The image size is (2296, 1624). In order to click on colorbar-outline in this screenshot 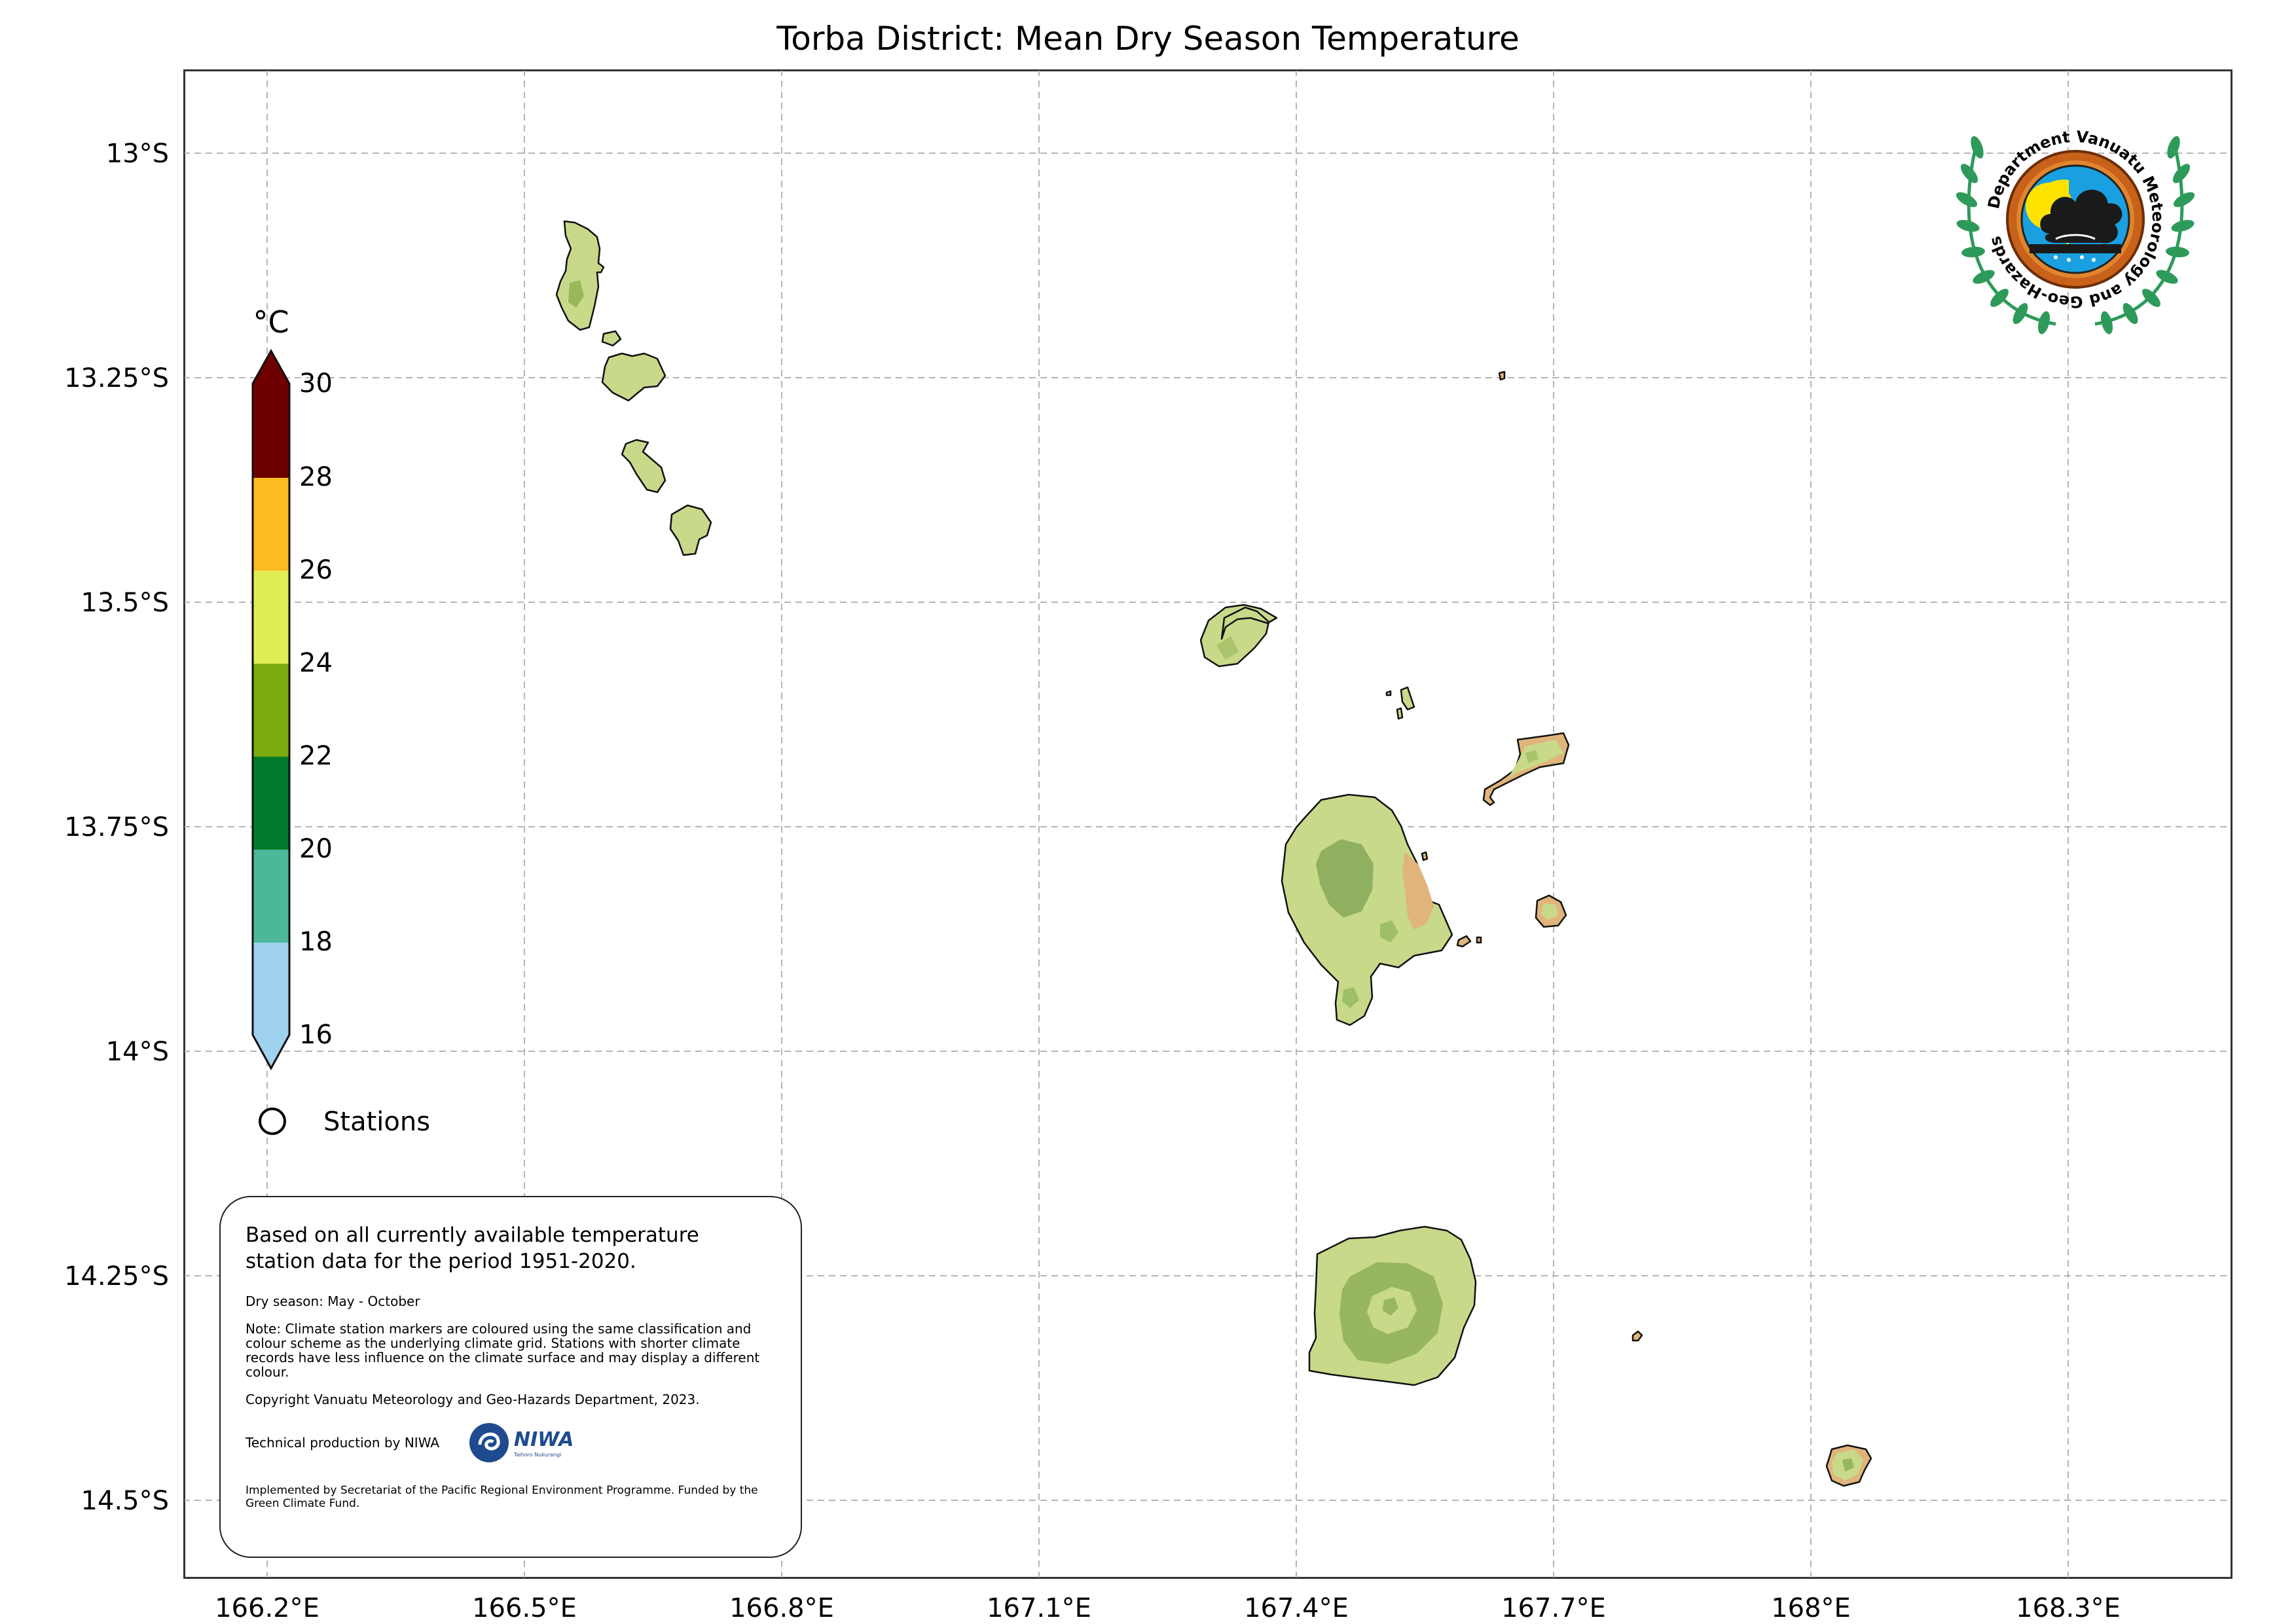, I will do `click(271, 709)`.